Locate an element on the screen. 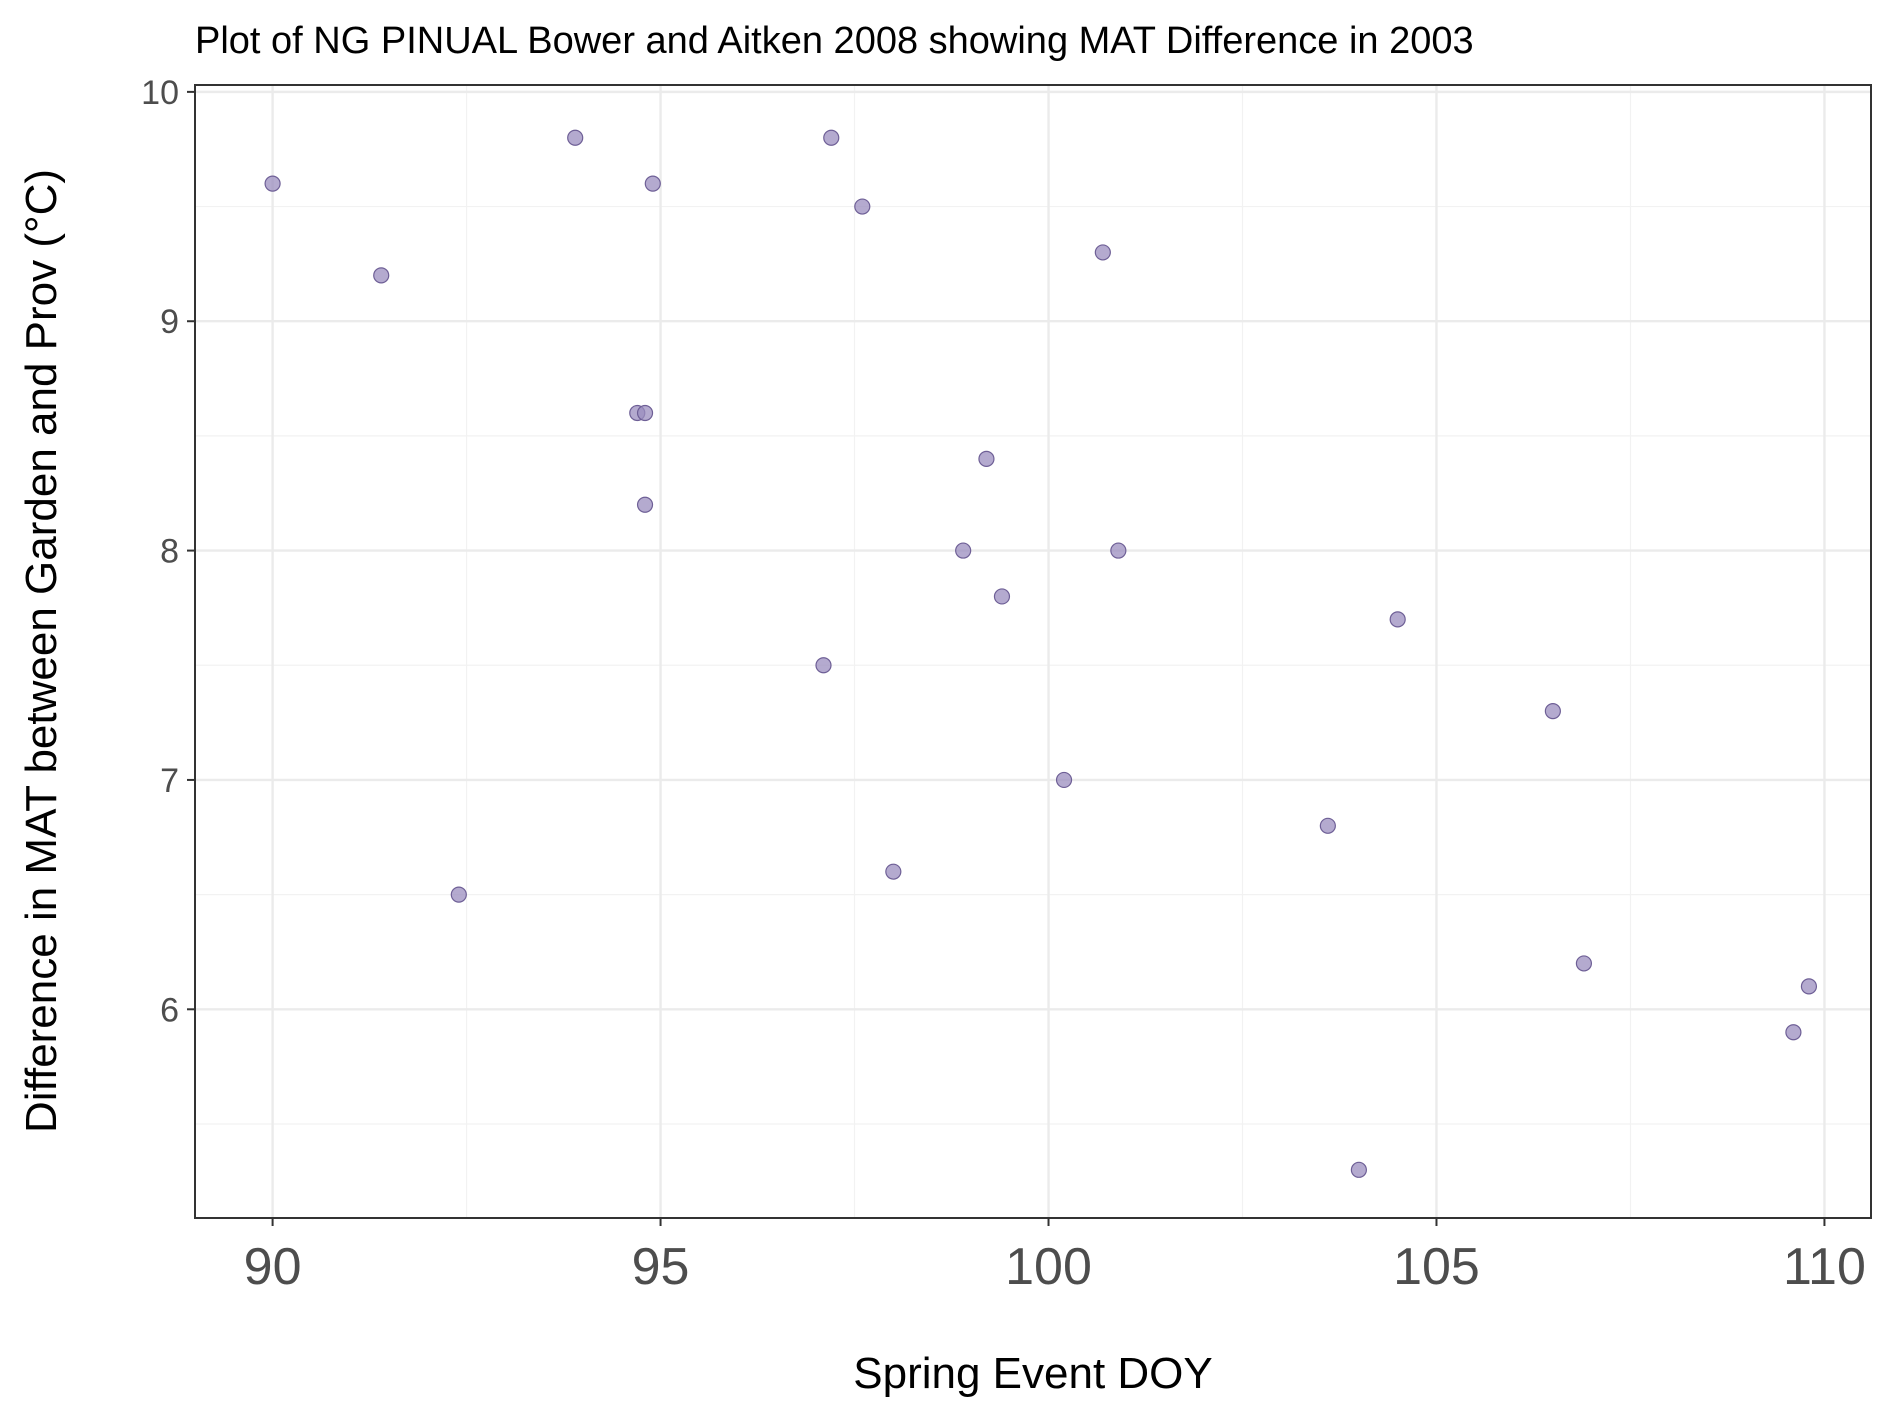 The image size is (1889, 1417). x-tick-label: 100 is located at coordinates (1048, 1267).